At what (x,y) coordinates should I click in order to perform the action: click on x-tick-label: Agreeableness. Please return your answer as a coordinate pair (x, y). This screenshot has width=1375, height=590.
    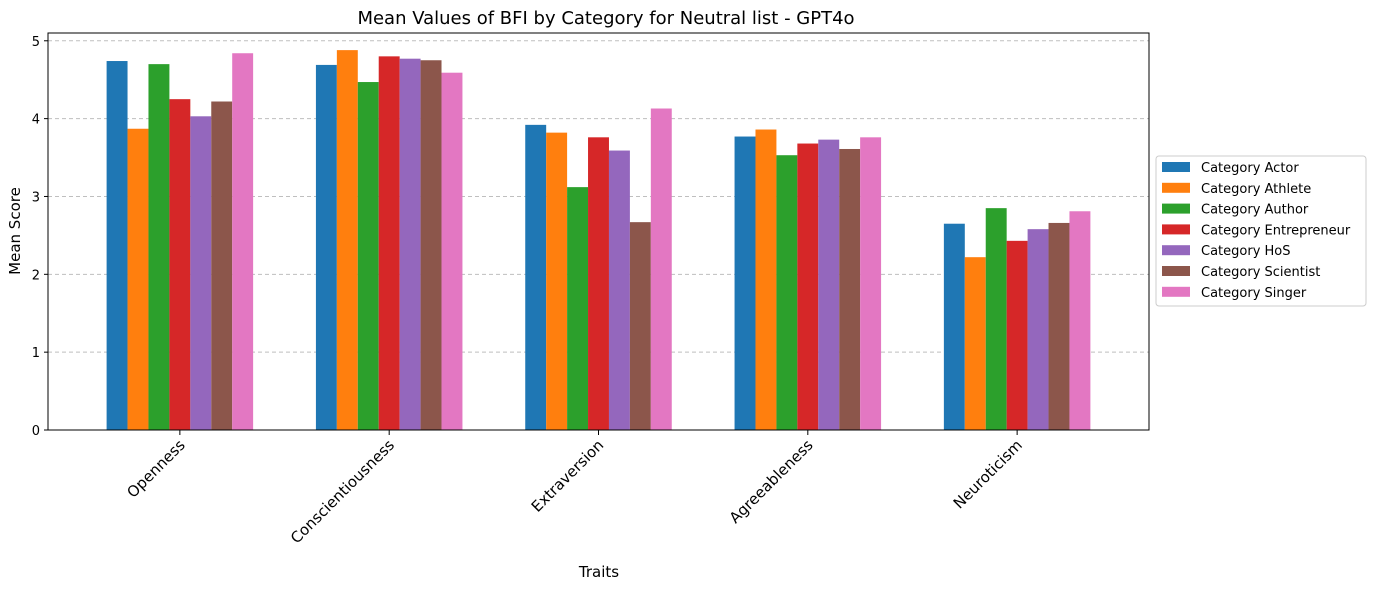
    Looking at the image, I should click on (771, 481).